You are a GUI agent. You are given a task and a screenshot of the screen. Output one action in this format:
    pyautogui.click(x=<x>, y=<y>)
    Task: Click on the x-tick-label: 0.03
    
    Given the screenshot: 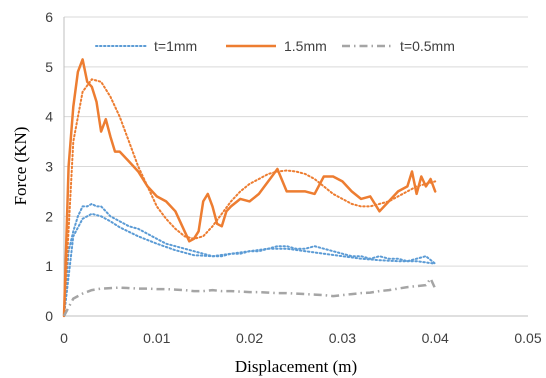 What is the action you would take?
    pyautogui.click(x=342, y=338)
    